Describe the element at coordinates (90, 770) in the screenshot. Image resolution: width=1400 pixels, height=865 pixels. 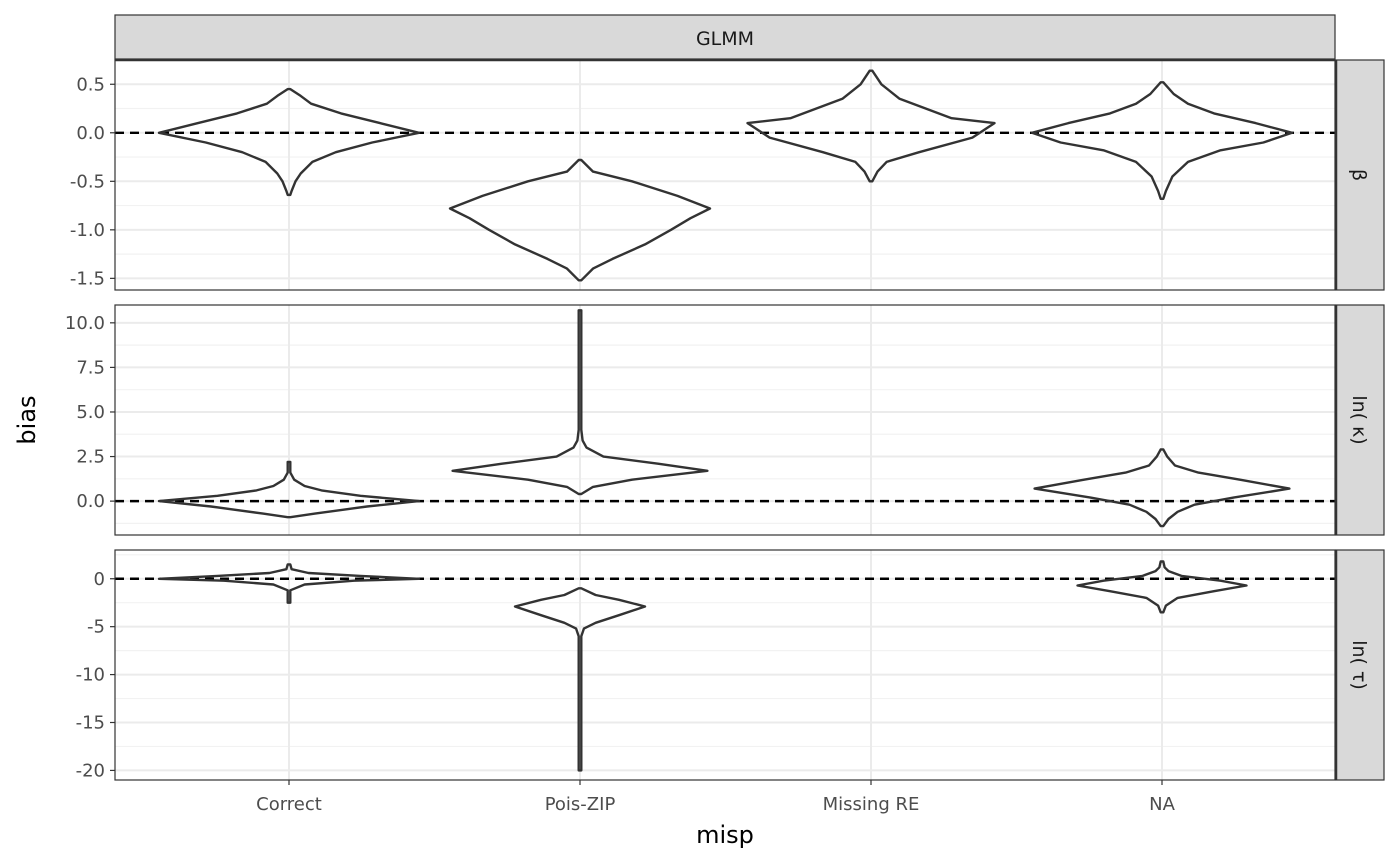
I see `y-tick-label: -20` at that location.